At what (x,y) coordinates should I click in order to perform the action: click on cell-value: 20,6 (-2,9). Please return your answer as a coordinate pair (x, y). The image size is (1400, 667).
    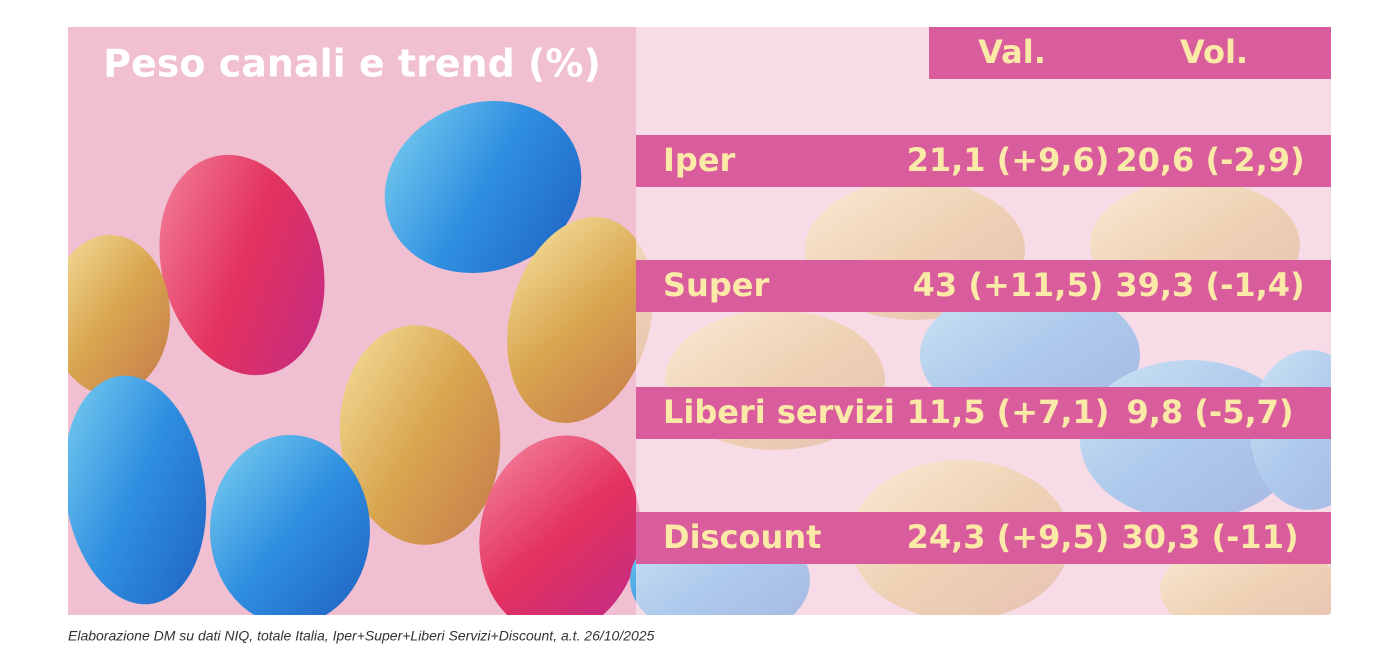
    Looking at the image, I should click on (1209, 160).